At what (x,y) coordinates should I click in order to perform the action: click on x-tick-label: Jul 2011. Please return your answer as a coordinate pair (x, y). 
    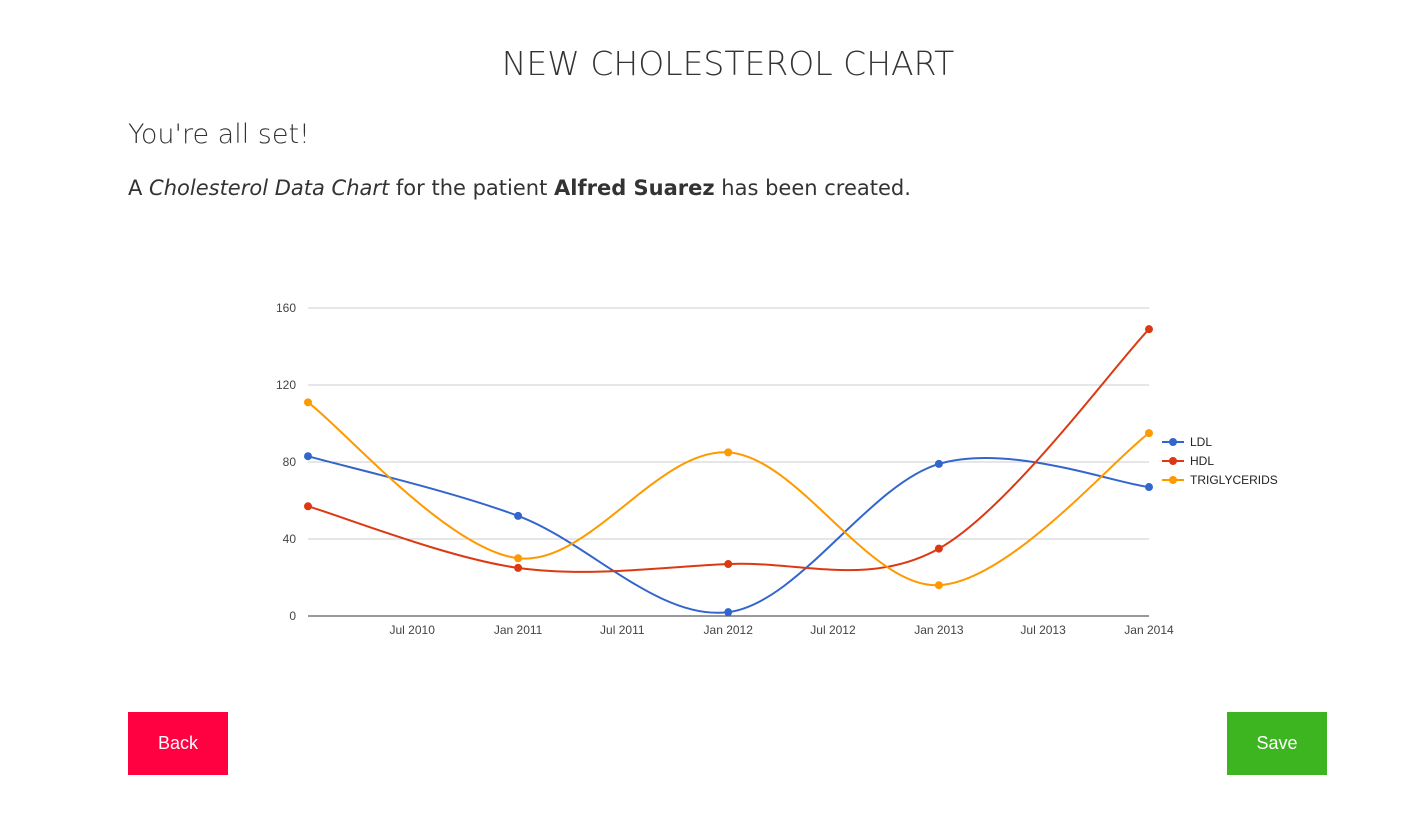
    Looking at the image, I should click on (622, 630).